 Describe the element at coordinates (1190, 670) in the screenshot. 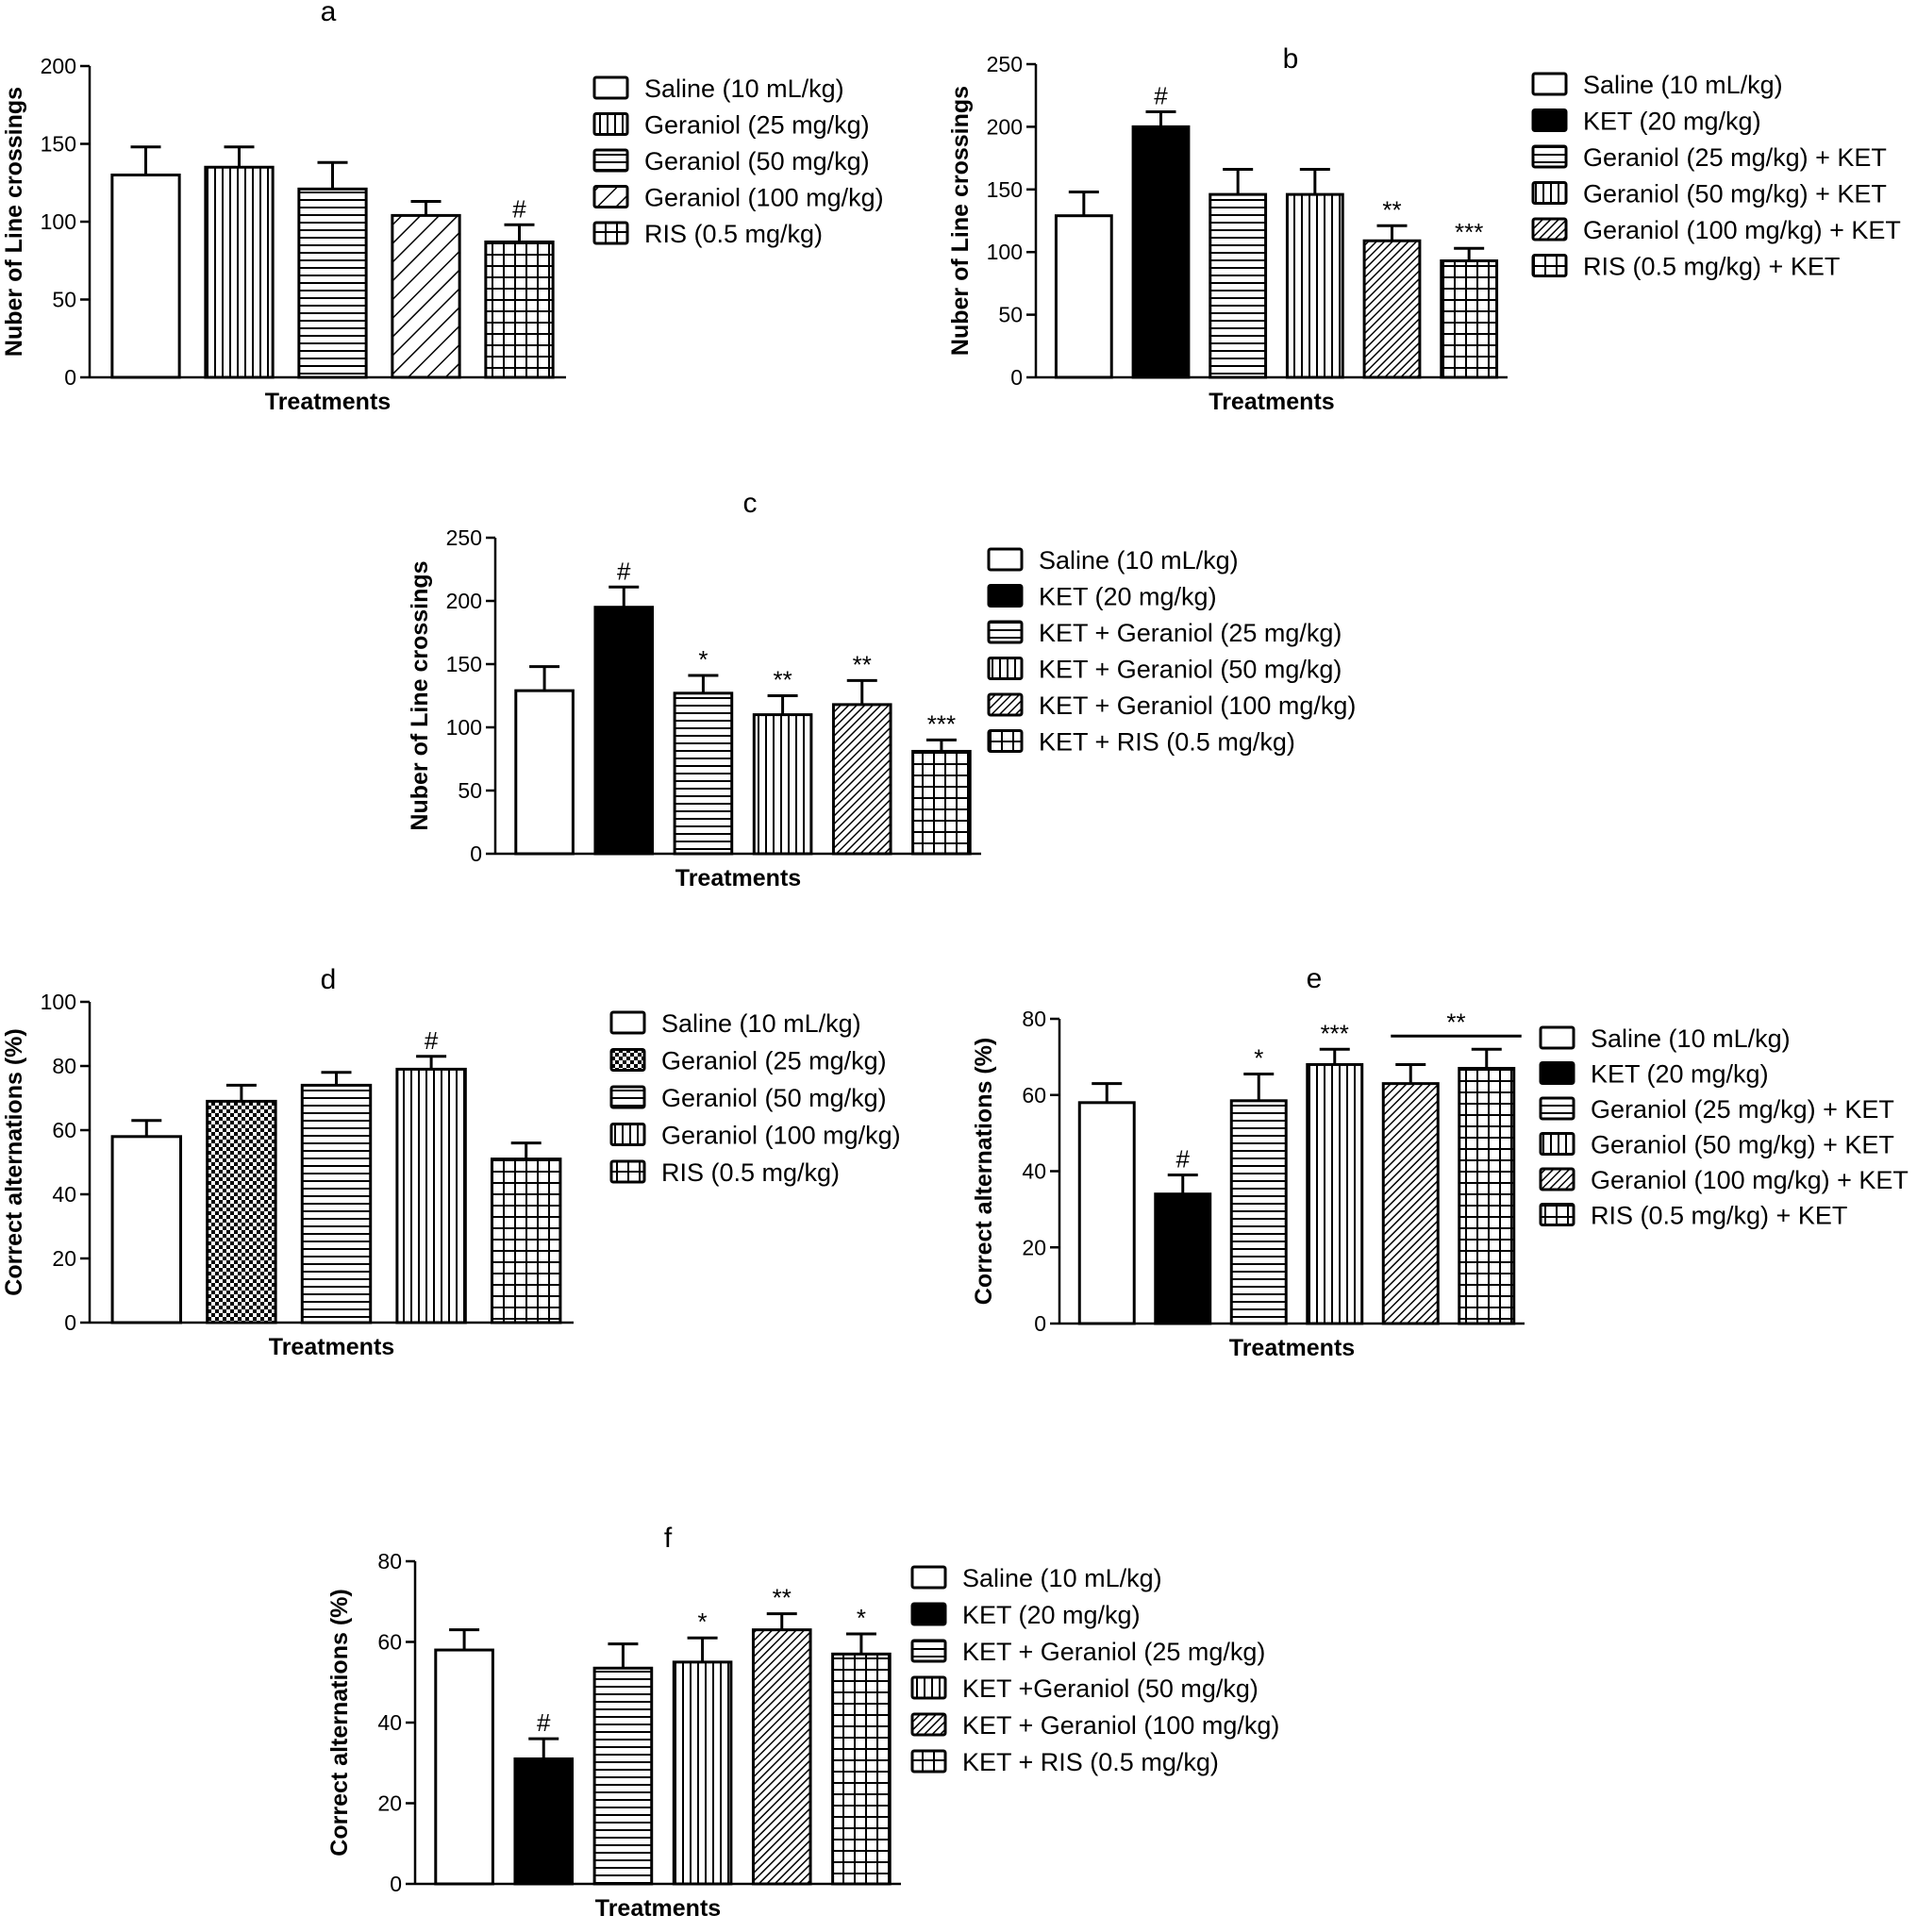

I see `legend-entry: KET + Geraniol (50 mg/kg)` at that location.